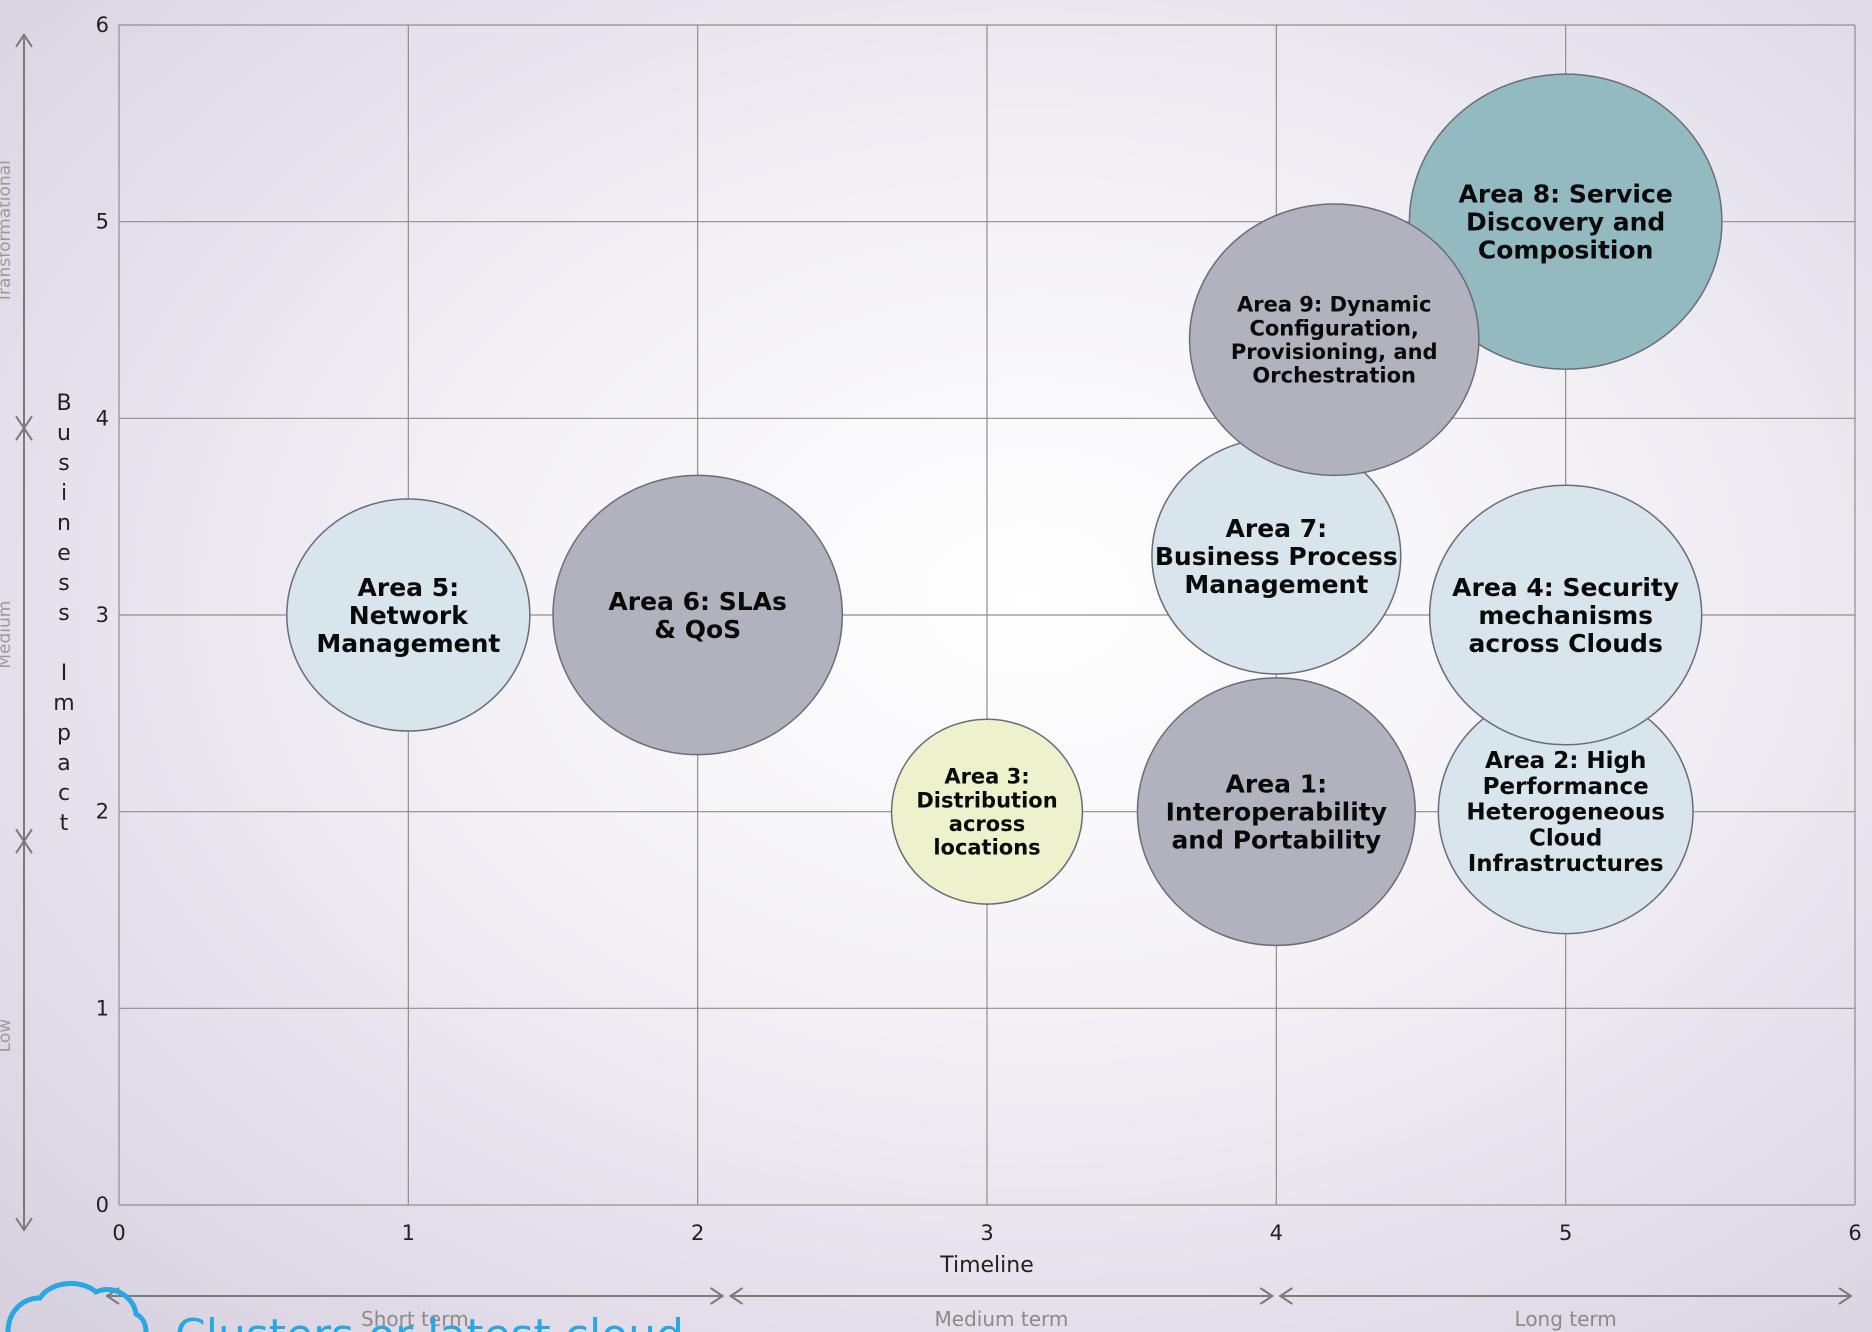  What do you see at coordinates (986, 1233) in the screenshot?
I see `x-tick-label: 3` at bounding box center [986, 1233].